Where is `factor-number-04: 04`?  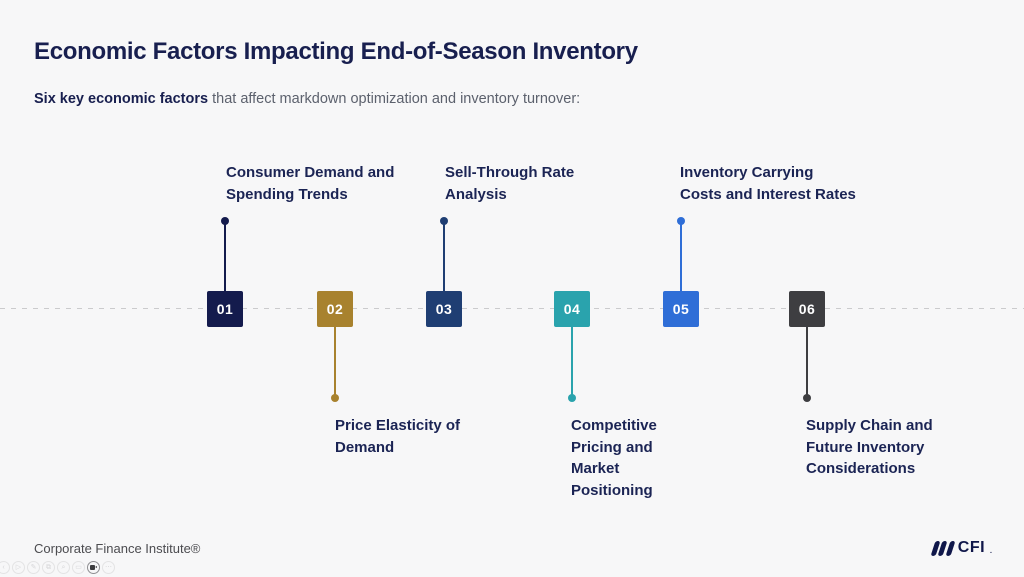
factor-number-04: 04 is located at coordinates (572, 309).